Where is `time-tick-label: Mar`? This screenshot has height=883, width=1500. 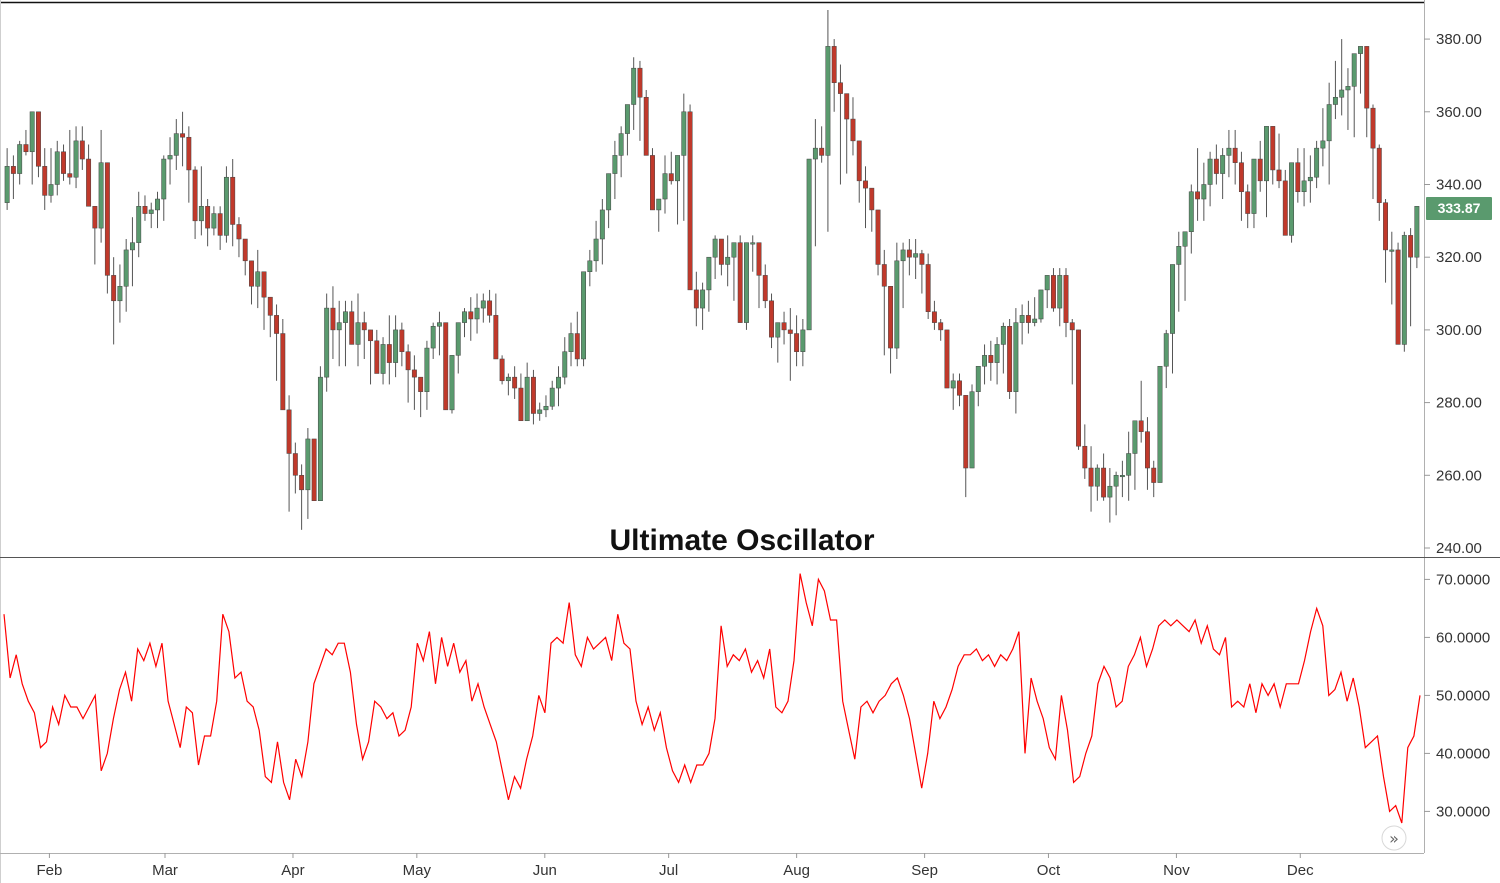 time-tick-label: Mar is located at coordinates (165, 870).